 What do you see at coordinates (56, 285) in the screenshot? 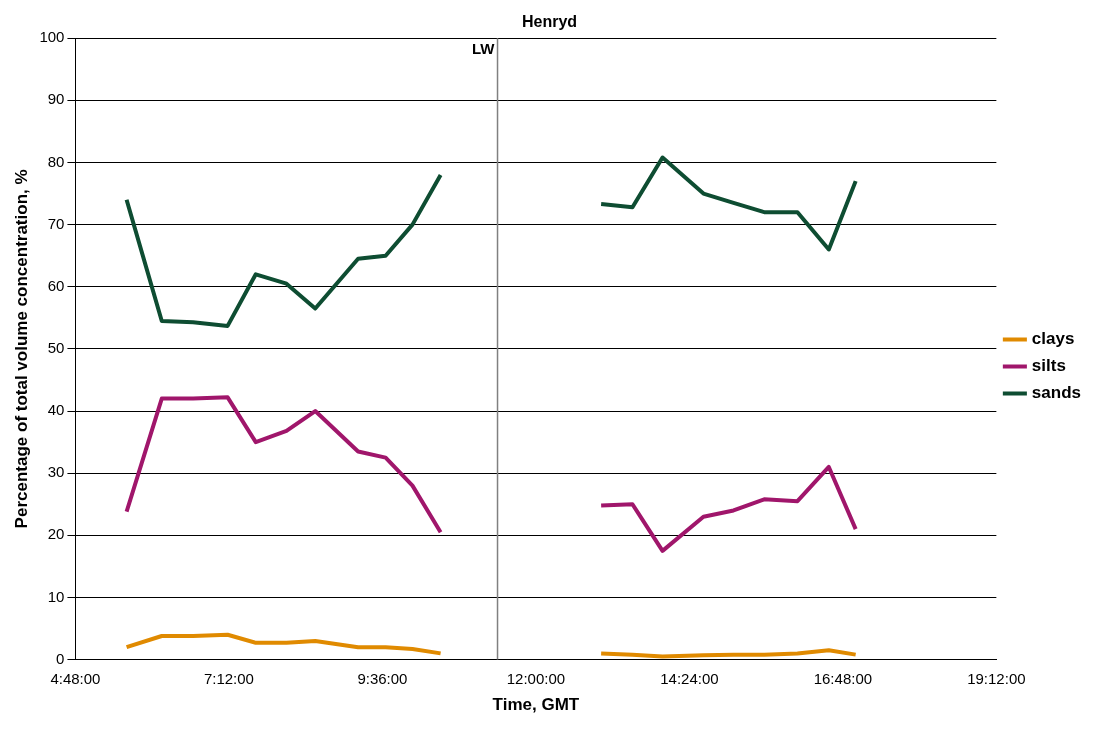
I see `y-tick-label: 60` at bounding box center [56, 285].